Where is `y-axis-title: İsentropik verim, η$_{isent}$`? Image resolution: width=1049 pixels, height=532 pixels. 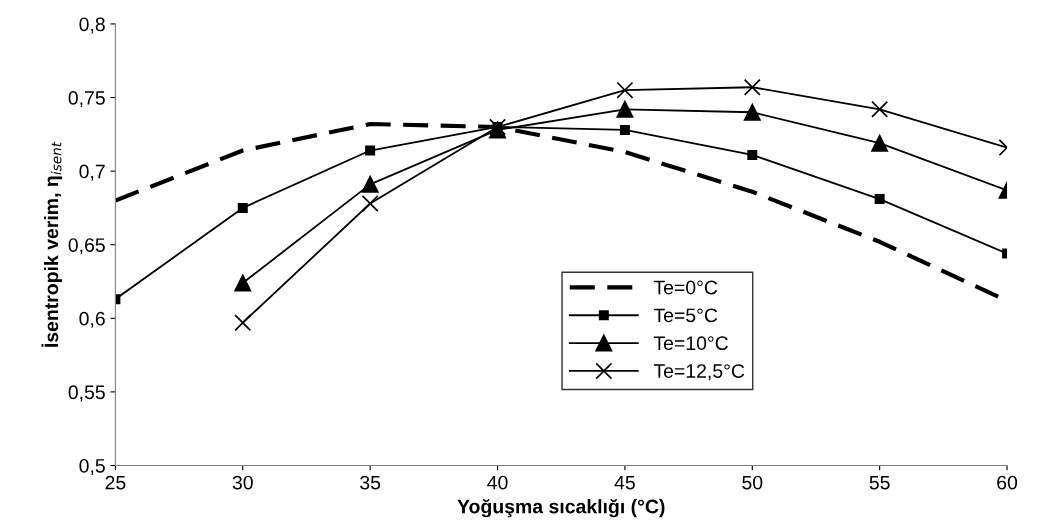 y-axis-title: İsentropik verim, η$_{isent}$ is located at coordinates (52, 244).